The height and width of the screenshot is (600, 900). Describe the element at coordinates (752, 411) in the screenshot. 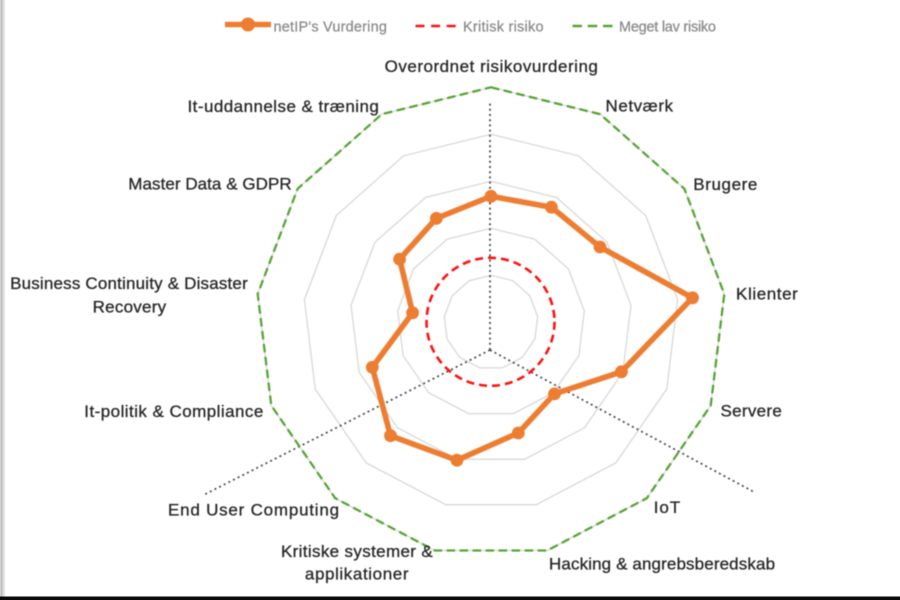

I see `svg-text: Servere` at that location.